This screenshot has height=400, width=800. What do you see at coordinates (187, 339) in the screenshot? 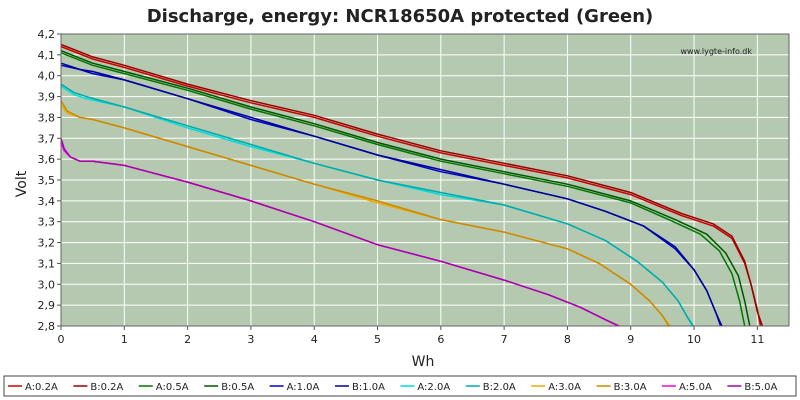
I see `x-tick-label: 2` at bounding box center [187, 339].